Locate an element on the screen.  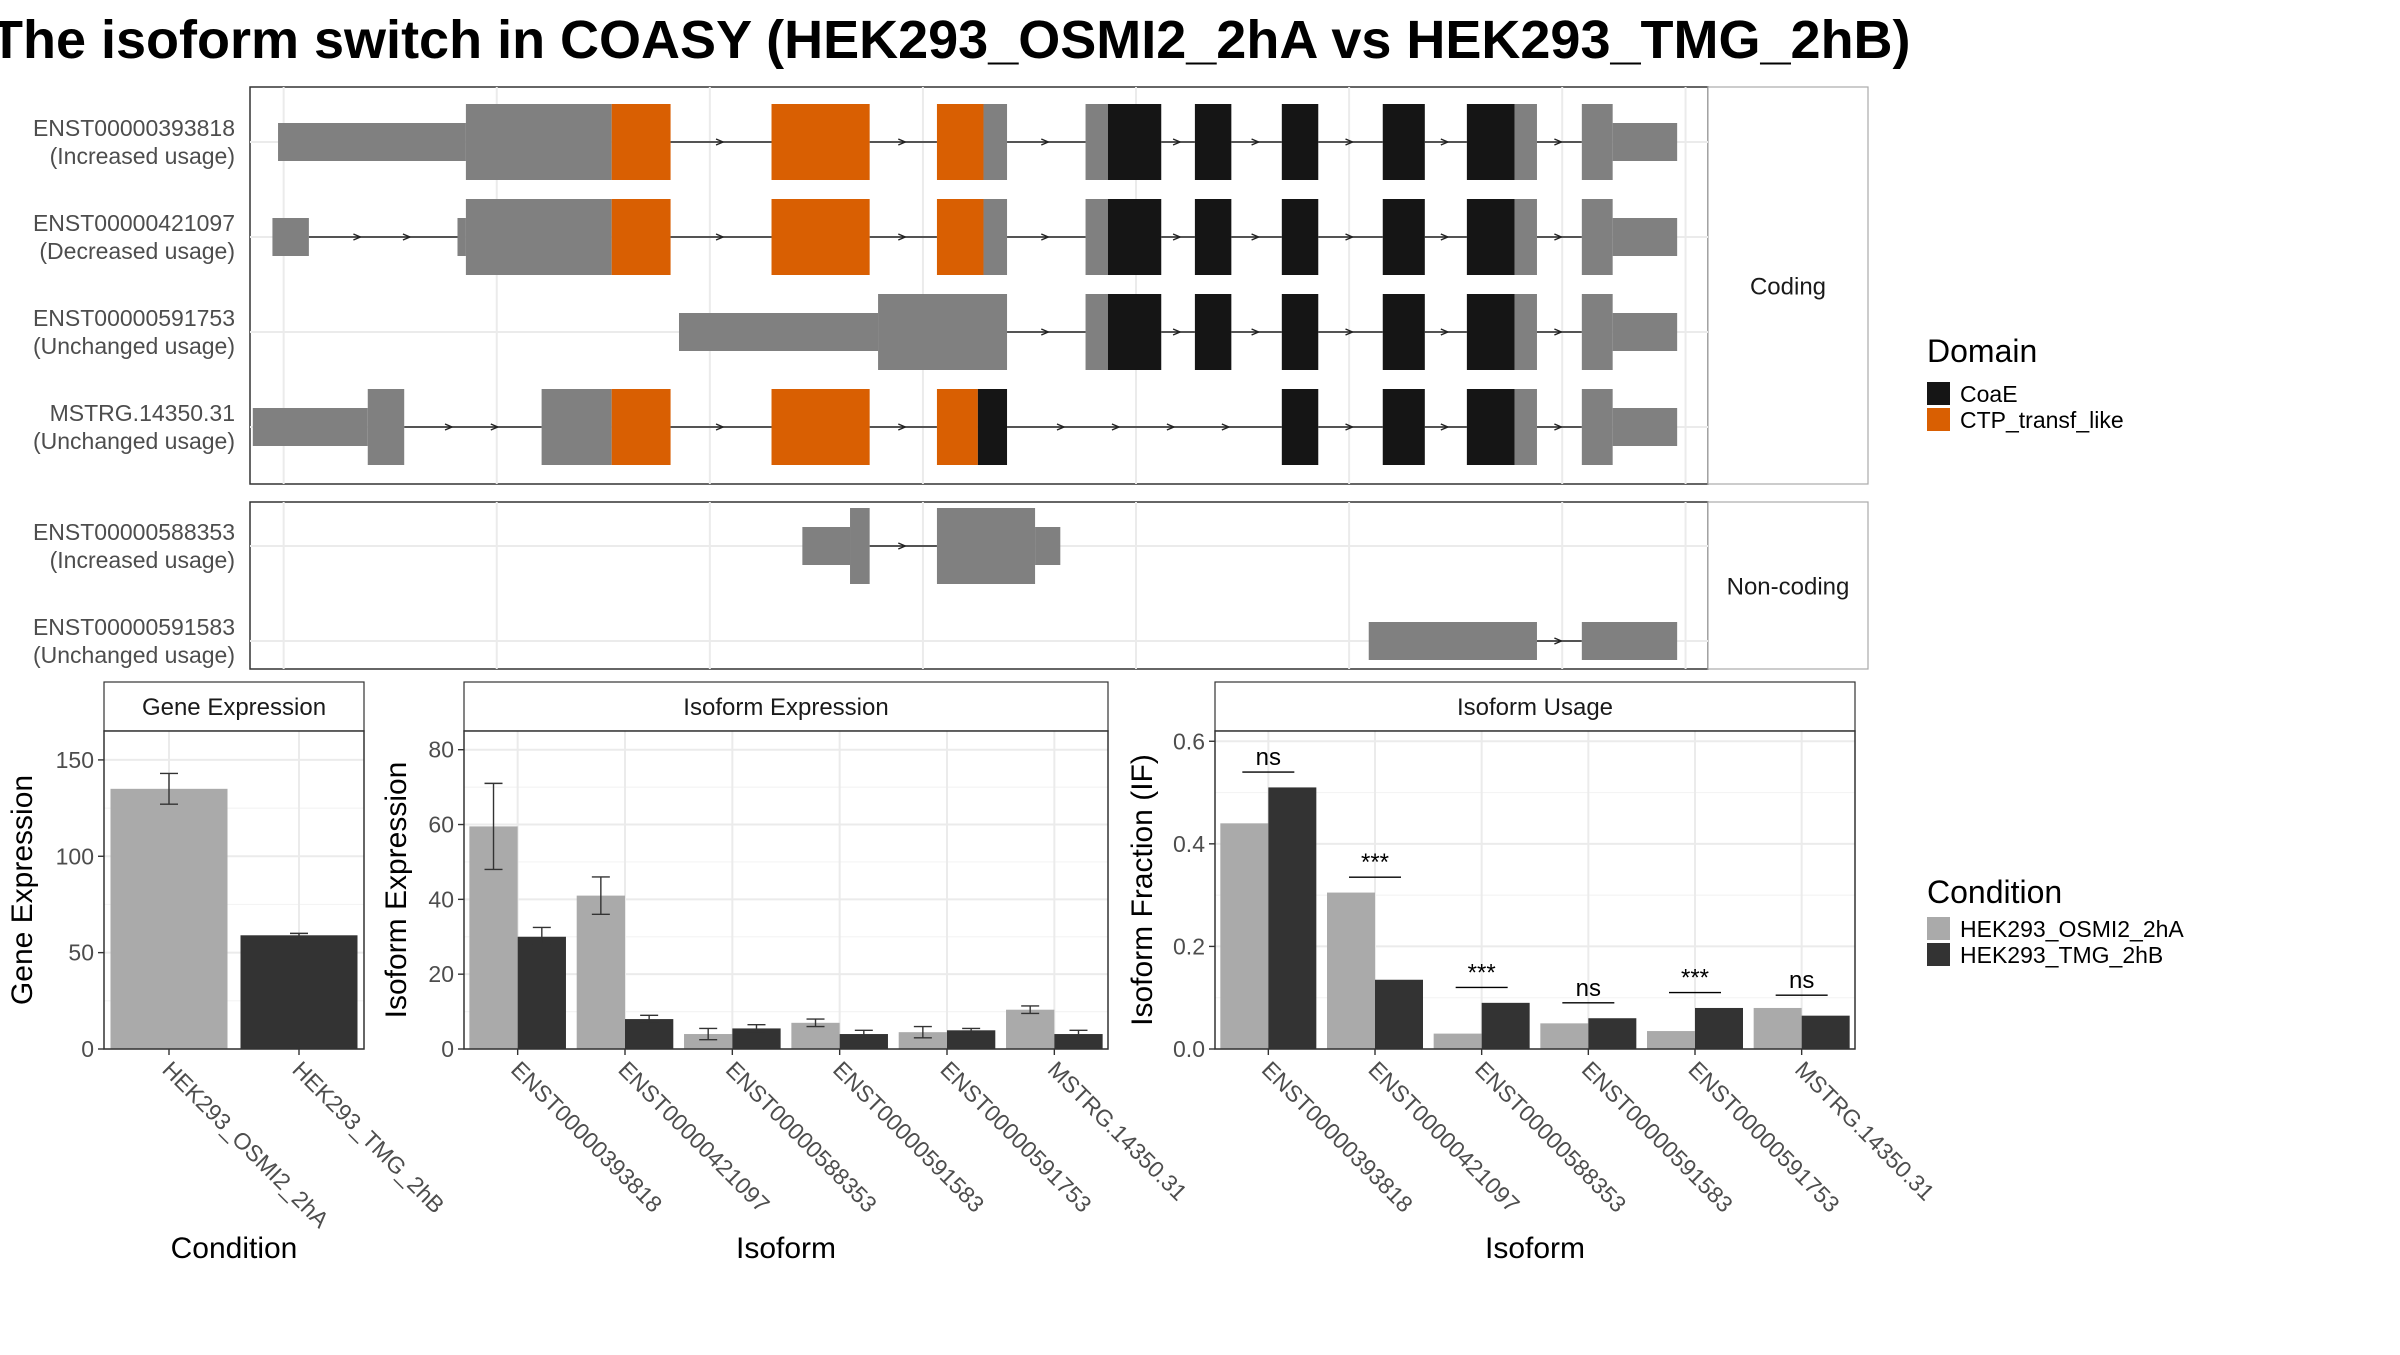
panel-strip-title: Isoform Expression is located at coordinates (785, 707).